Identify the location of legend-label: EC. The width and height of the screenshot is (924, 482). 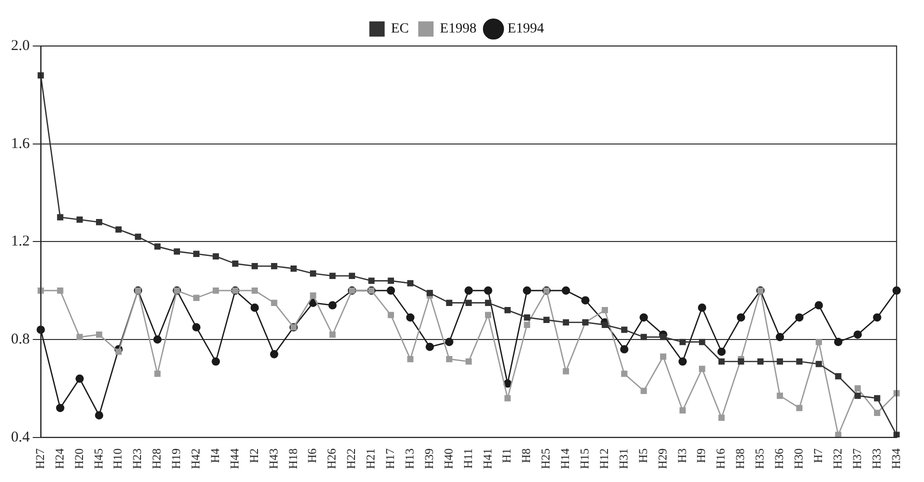
(400, 29).